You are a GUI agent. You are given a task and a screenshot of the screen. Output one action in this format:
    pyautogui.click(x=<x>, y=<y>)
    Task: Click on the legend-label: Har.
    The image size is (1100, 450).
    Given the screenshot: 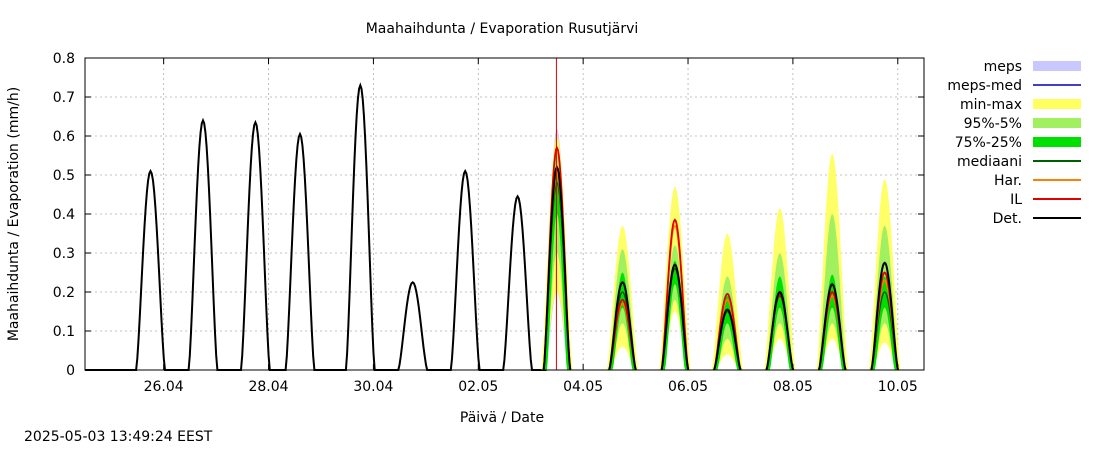 What is the action you would take?
    pyautogui.click(x=1008, y=181)
    